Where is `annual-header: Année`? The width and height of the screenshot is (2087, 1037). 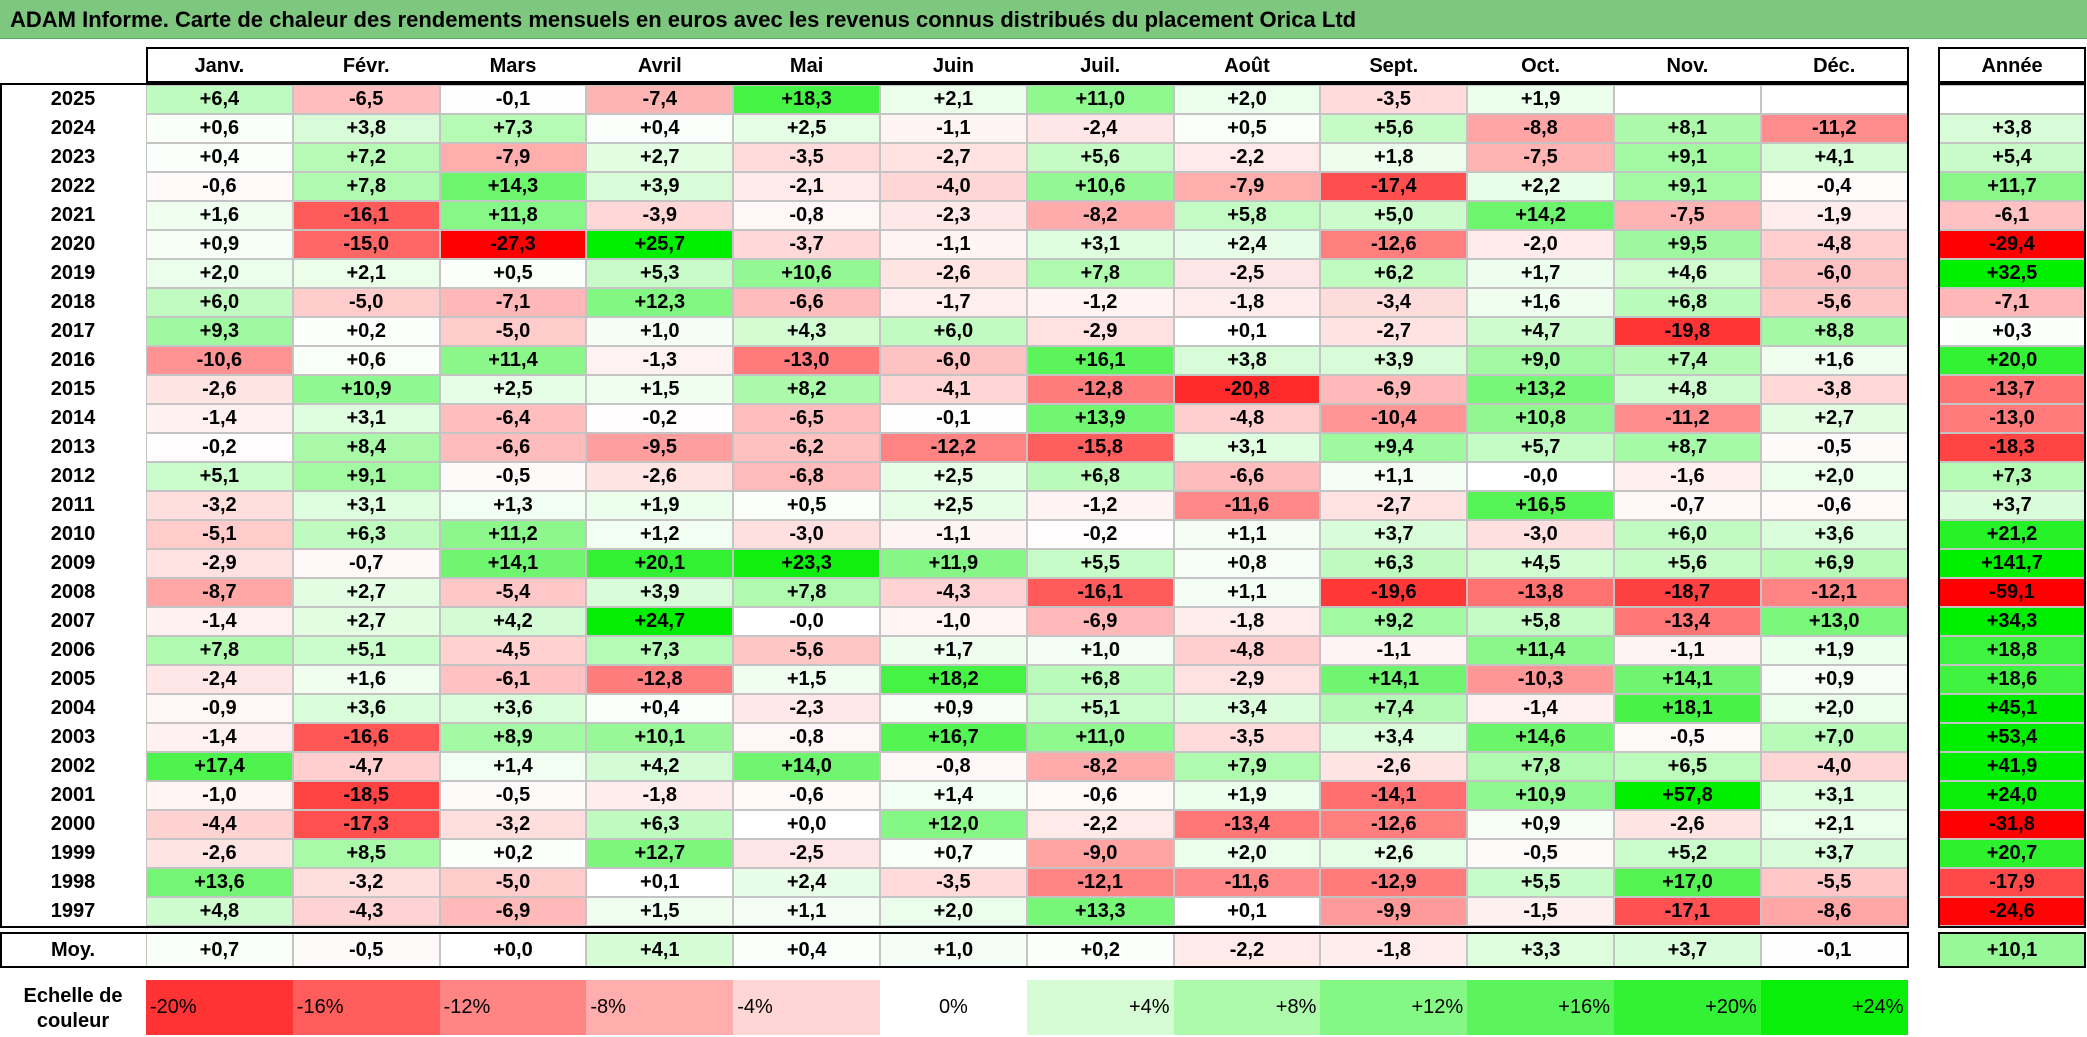 annual-header: Année is located at coordinates (2012, 65).